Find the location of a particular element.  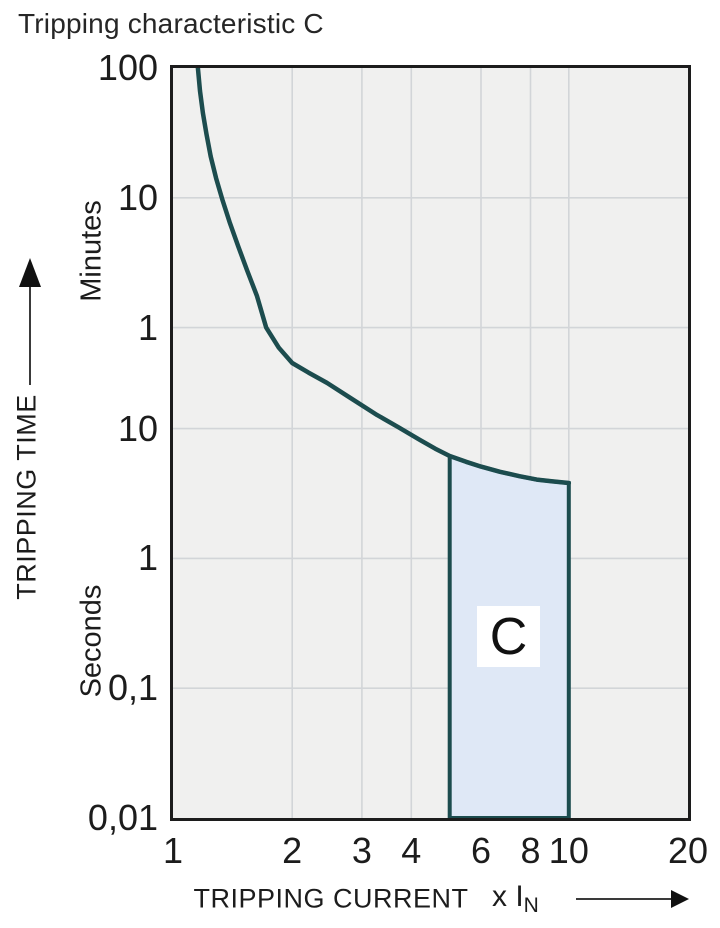

x-multiplier-text: x I is located at coordinates (508, 896).